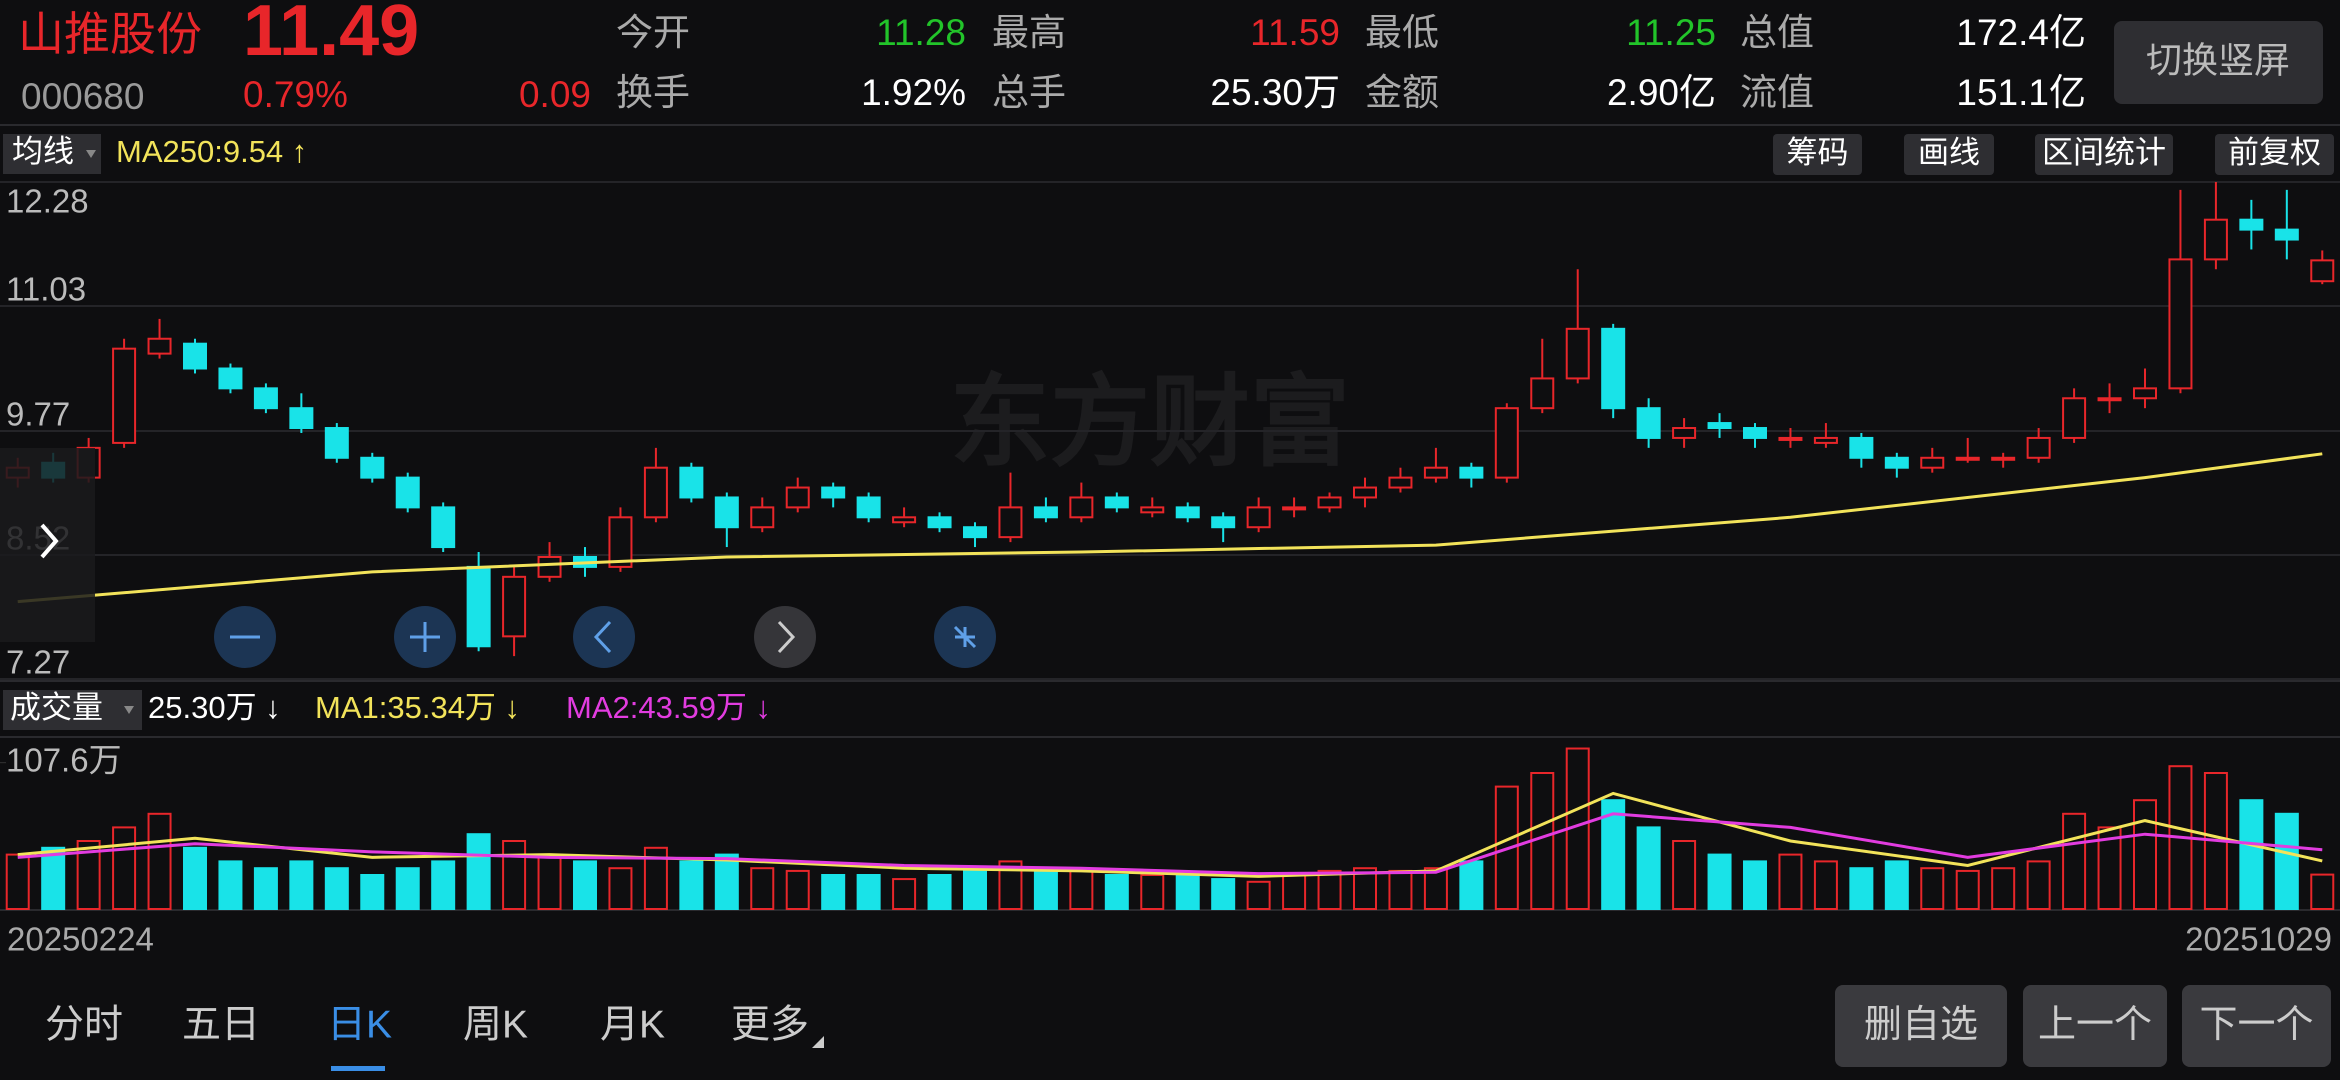  I want to click on toolbar-button-label: 区间统计, so click(2104, 152).